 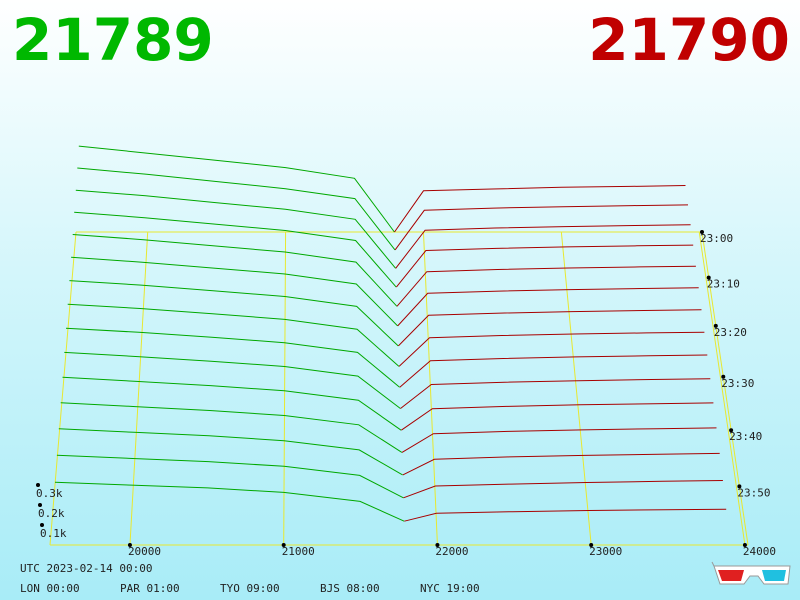 I want to click on x-tick-label: 22000, so click(x=451, y=551).